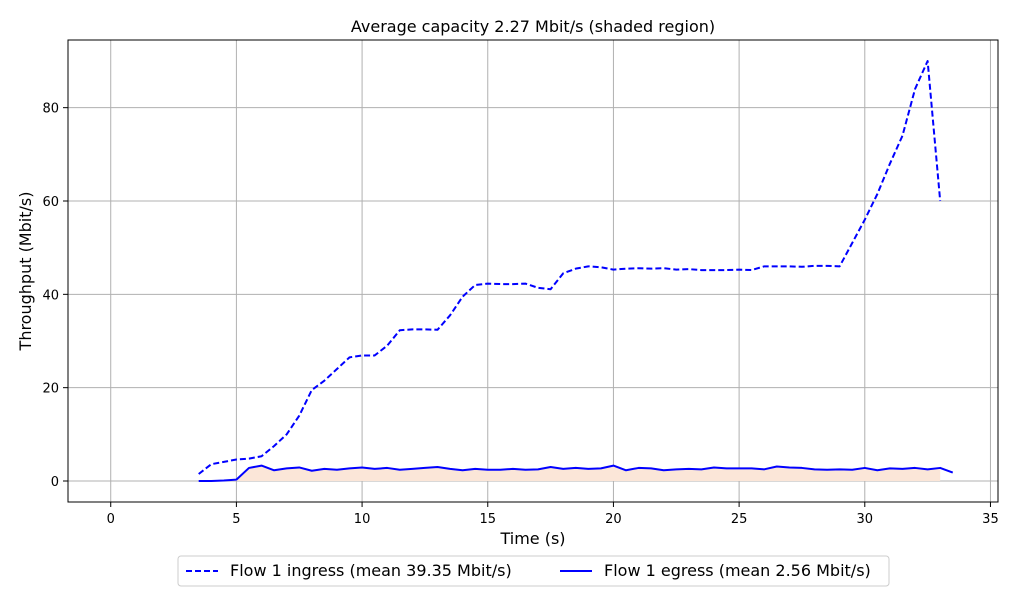 The image size is (1022, 605). Describe the element at coordinates (55, 482) in the screenshot. I see `y-tick-label: 0` at that location.